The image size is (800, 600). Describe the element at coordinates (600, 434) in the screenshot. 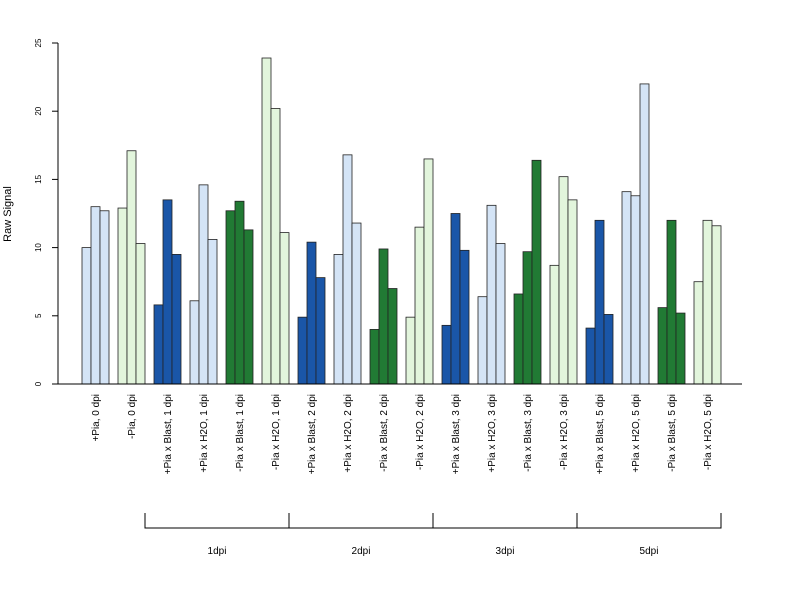

I see `x-tick-label: +Pia x Blast, 5 dpi` at that location.